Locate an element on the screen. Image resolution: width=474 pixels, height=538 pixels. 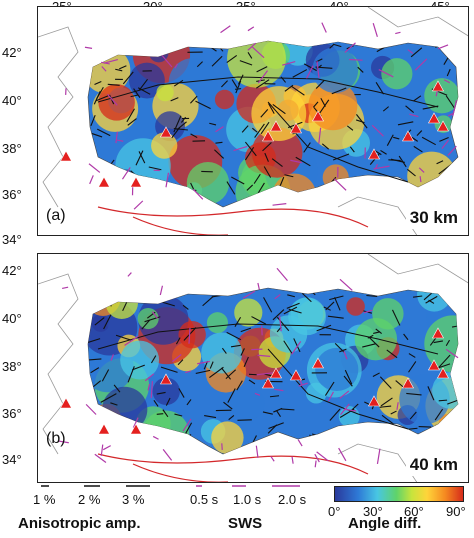
coastline-north is located at coordinates (417, 269).